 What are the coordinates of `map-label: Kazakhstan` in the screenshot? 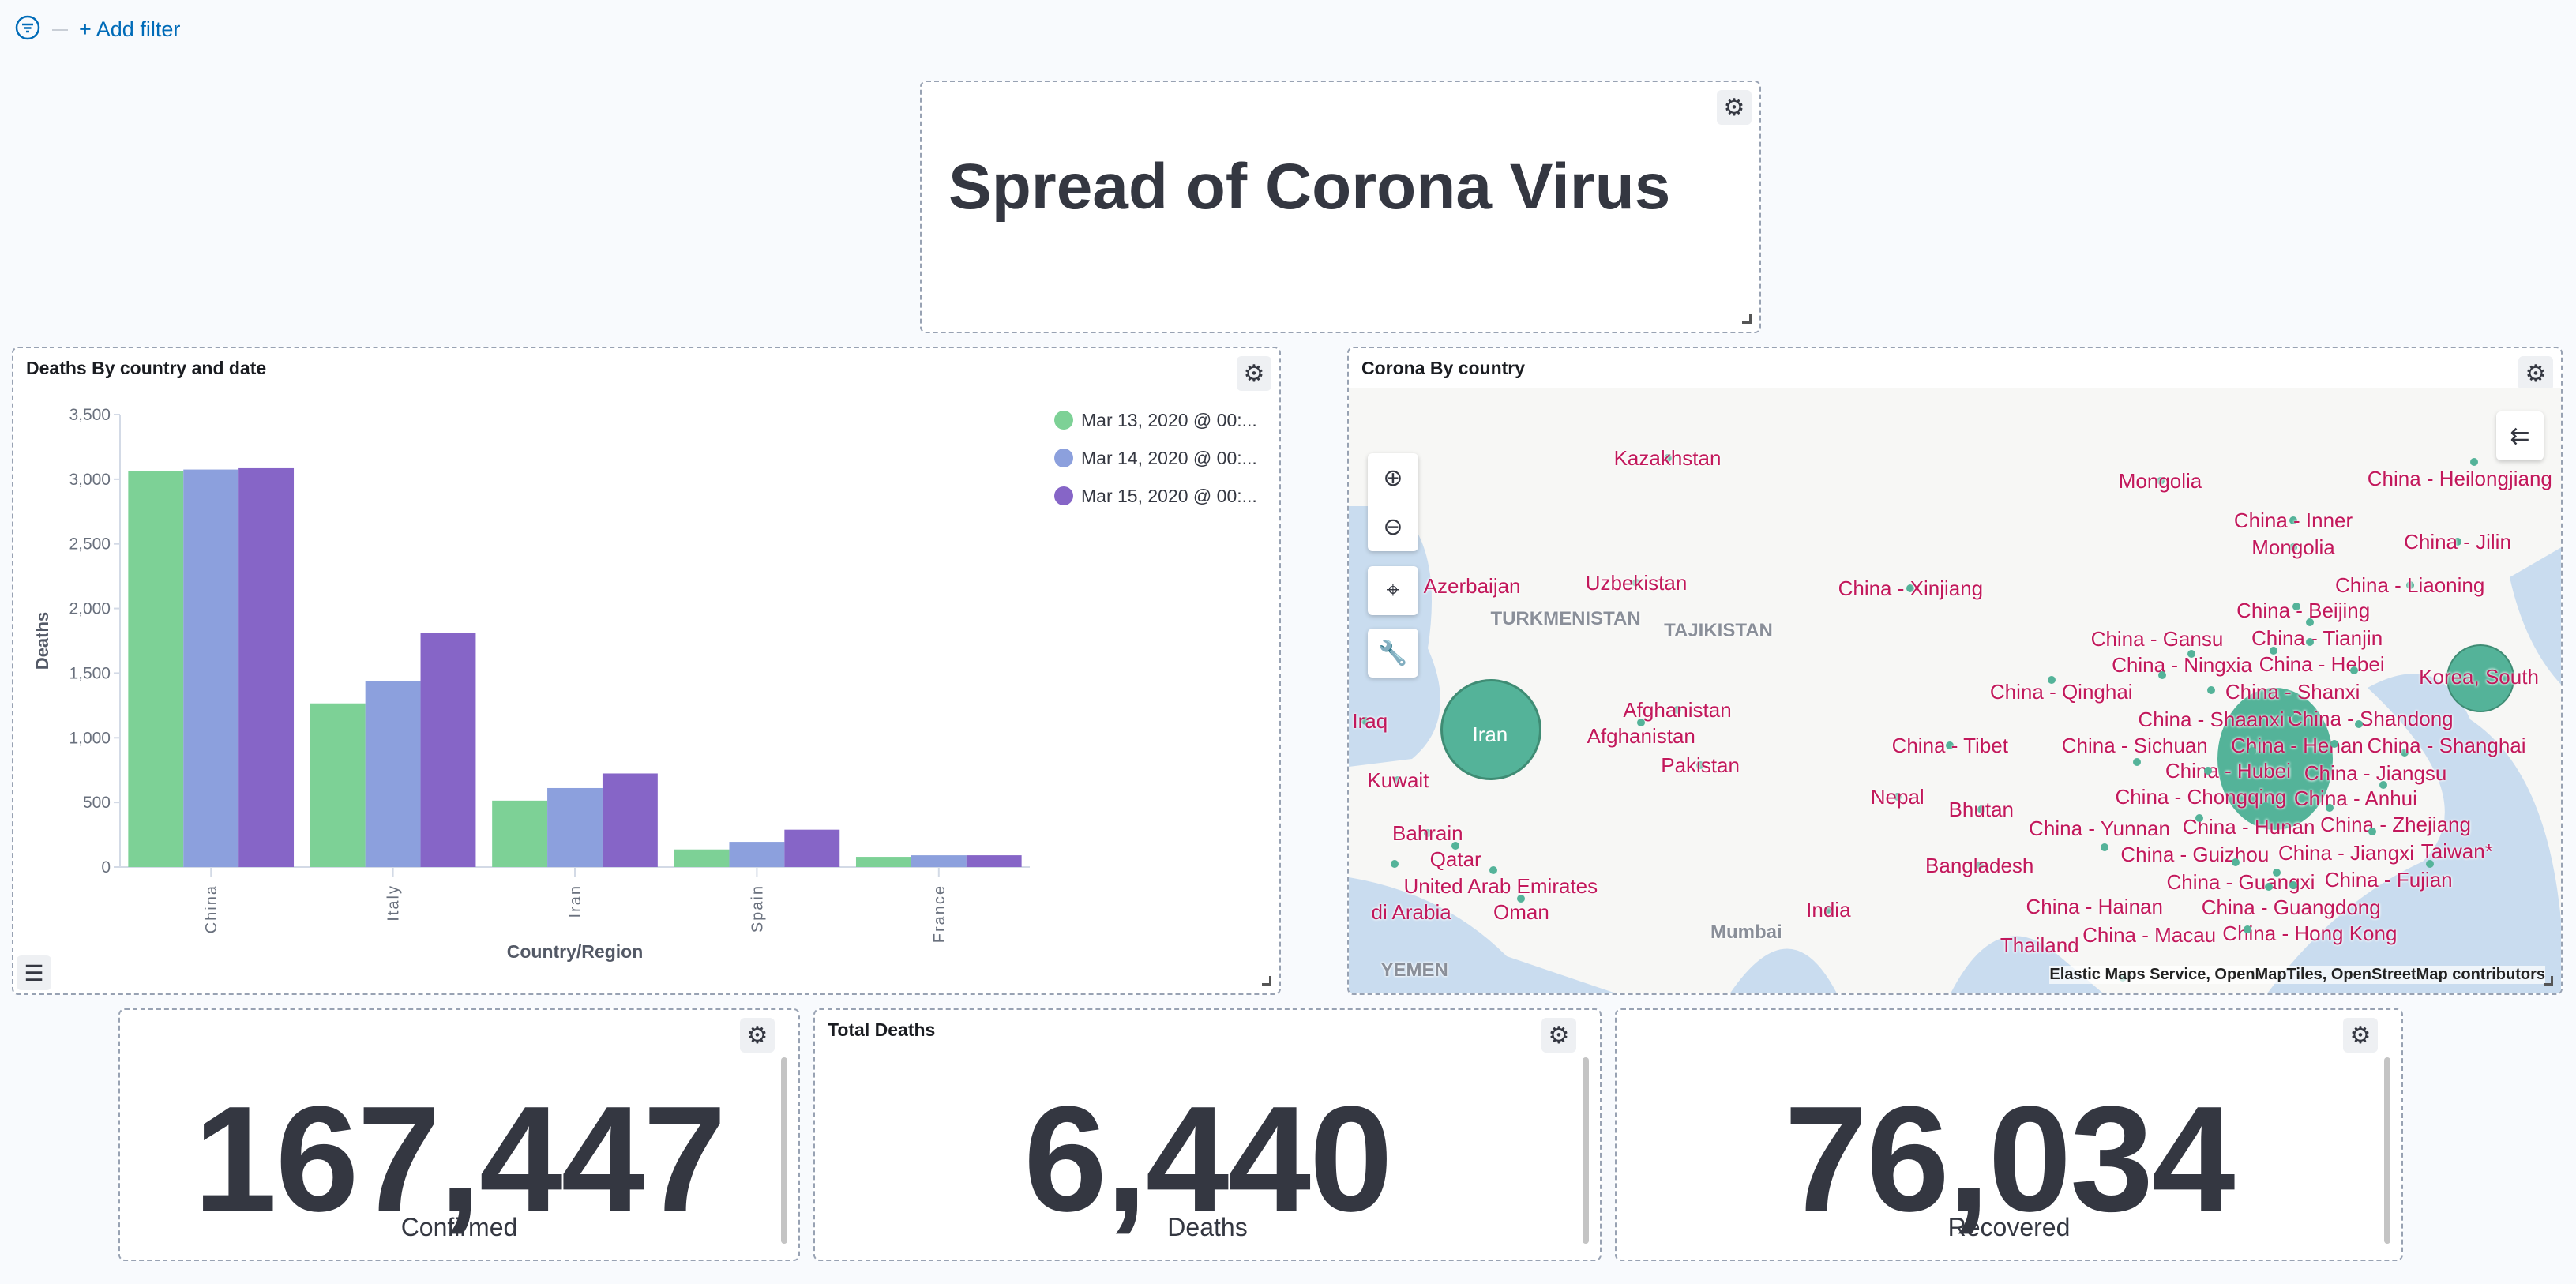 It's located at (1667, 458).